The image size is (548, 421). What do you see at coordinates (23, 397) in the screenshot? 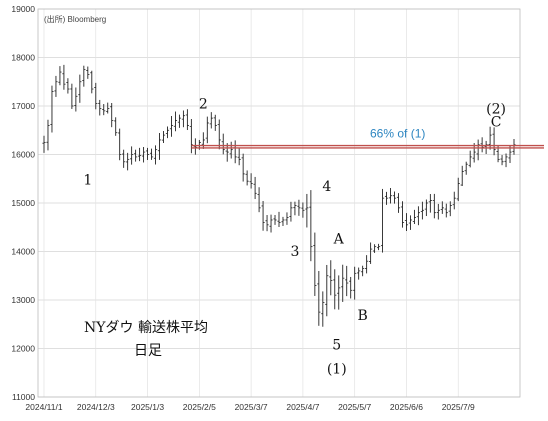
I see `y-tick-label: 11000` at bounding box center [23, 397].